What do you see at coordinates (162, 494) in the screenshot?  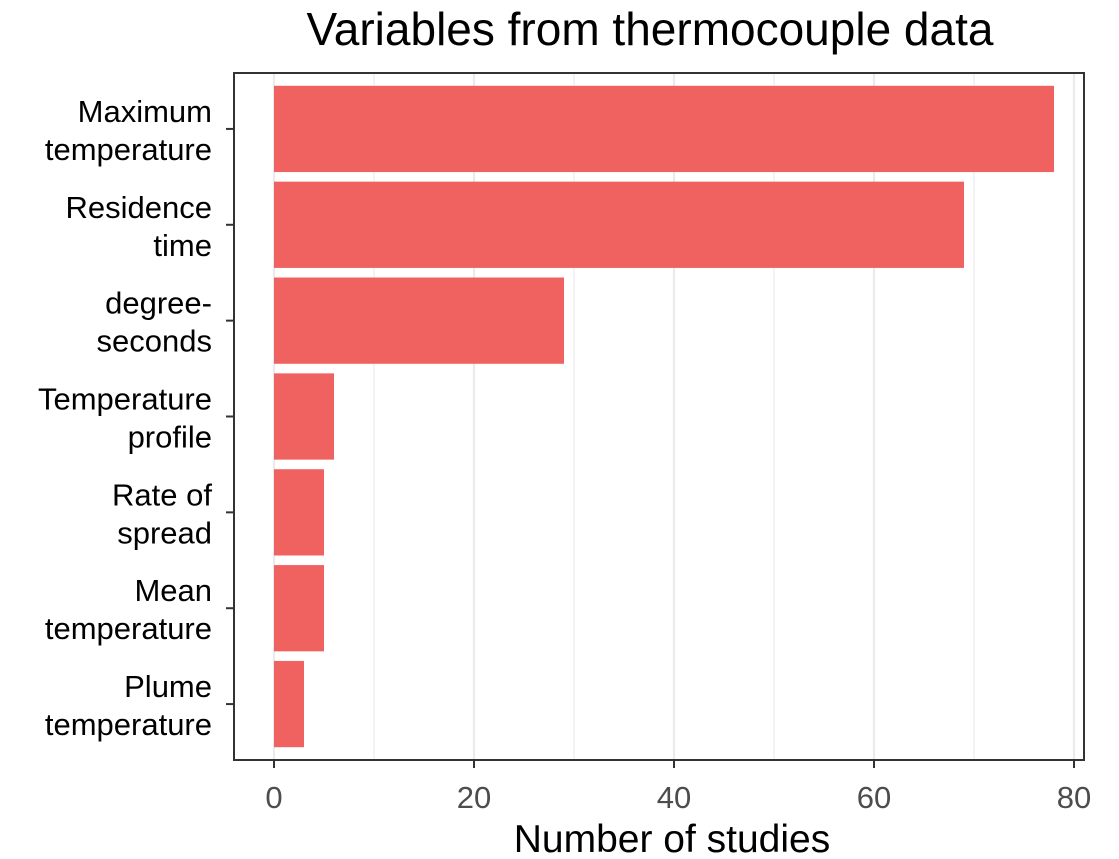 I see `category-label-line: Rate of` at bounding box center [162, 494].